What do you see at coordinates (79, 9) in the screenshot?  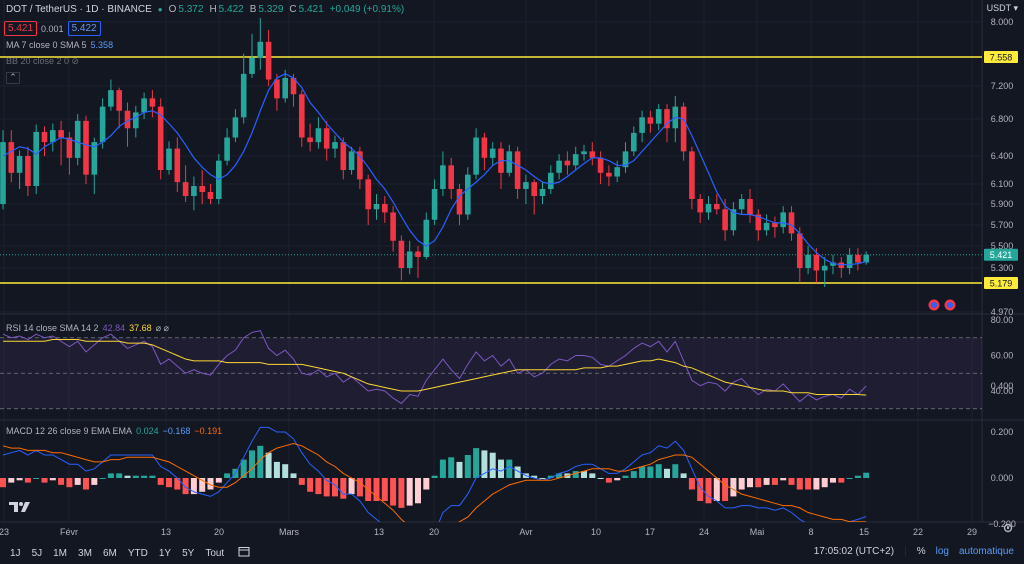 I see `symbol-title: DOT / TetherUS · 1D · BINANCE` at bounding box center [79, 9].